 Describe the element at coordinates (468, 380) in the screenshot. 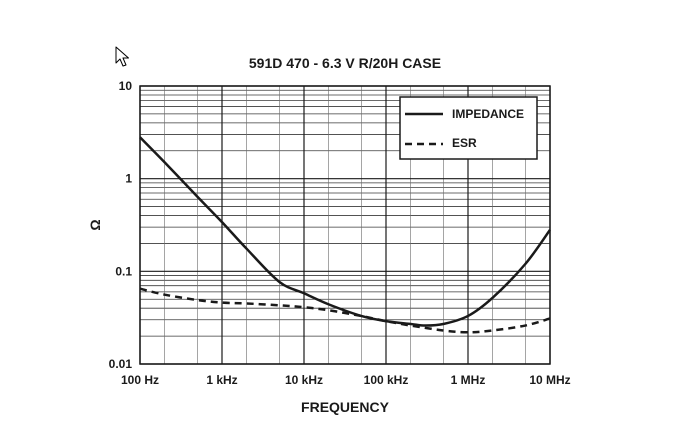

I see `x-tick-label: 1 MHz` at that location.